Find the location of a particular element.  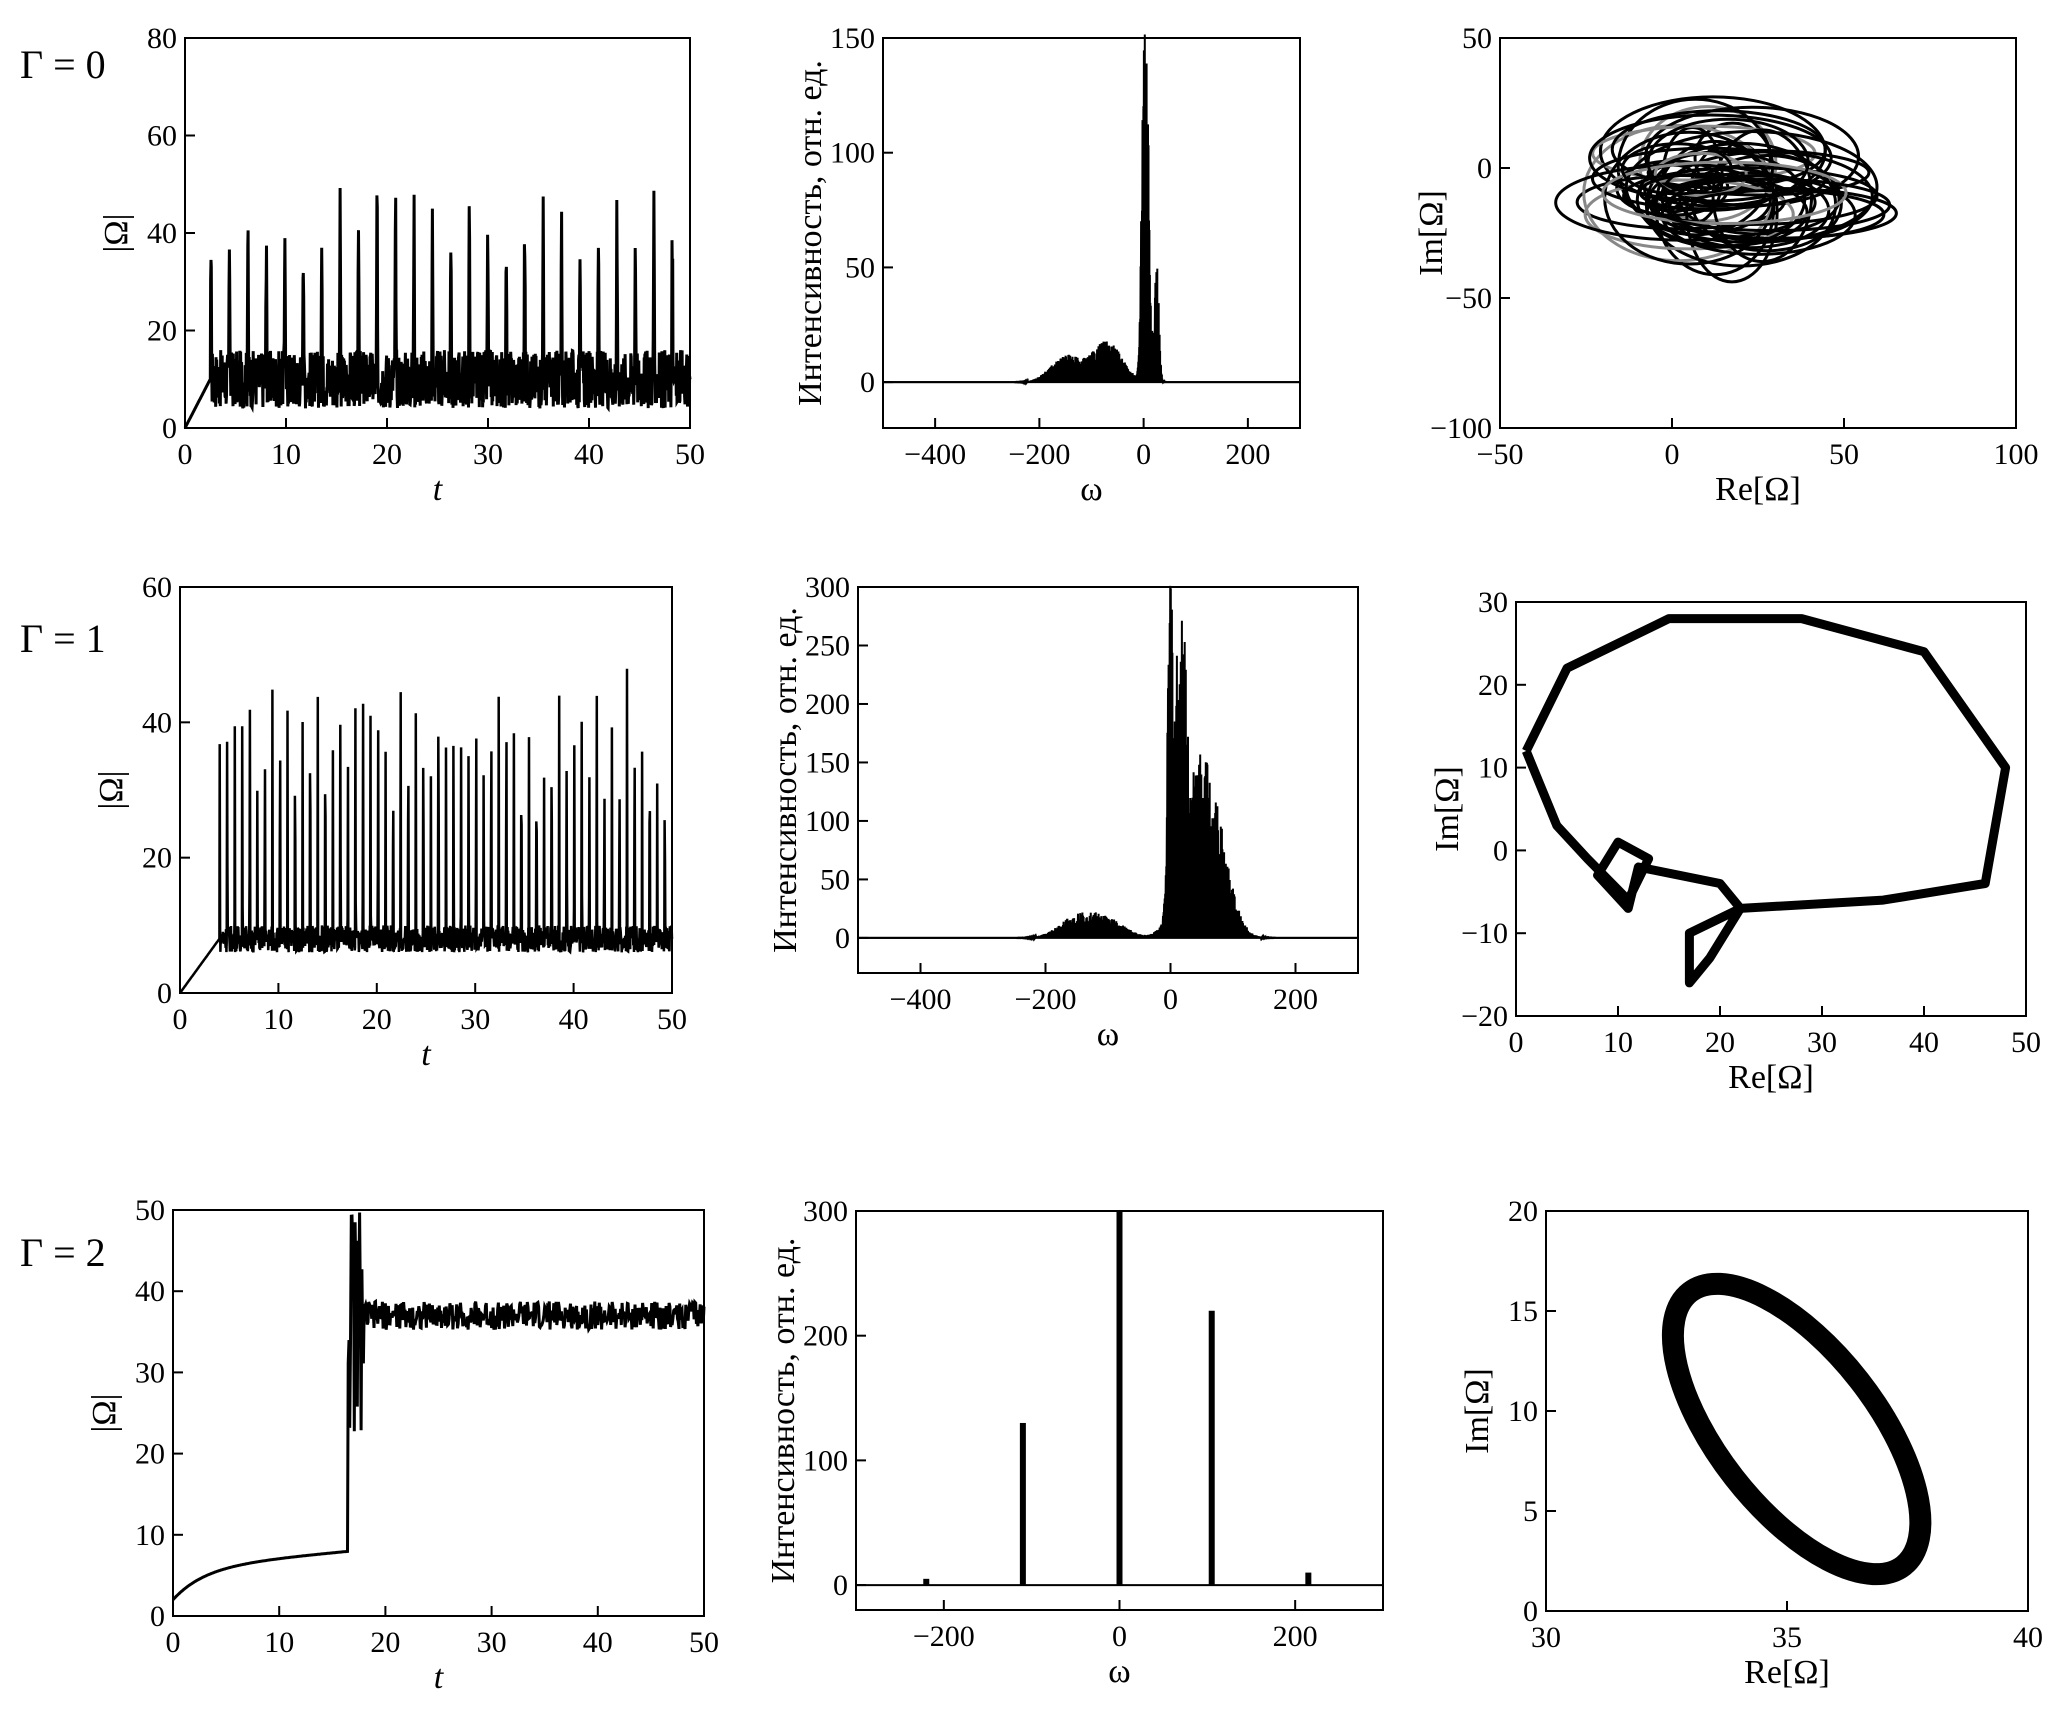

y-tick-label: 100 is located at coordinates (827, 821).